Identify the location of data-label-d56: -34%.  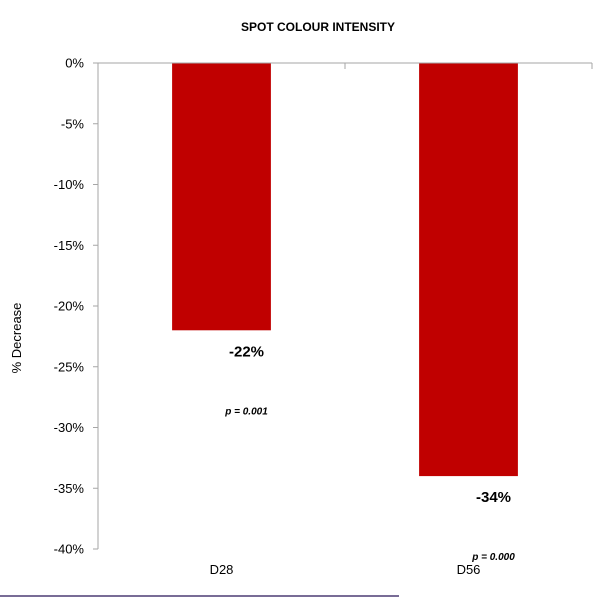
(493, 497).